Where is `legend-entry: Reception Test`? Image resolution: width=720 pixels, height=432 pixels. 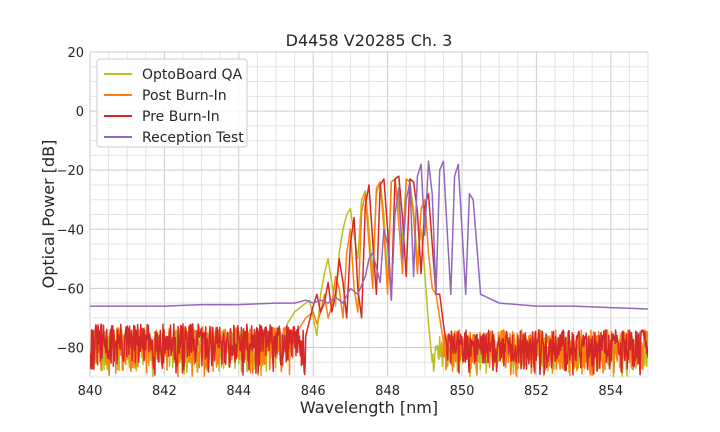 legend-entry: Reception Test is located at coordinates (193, 138).